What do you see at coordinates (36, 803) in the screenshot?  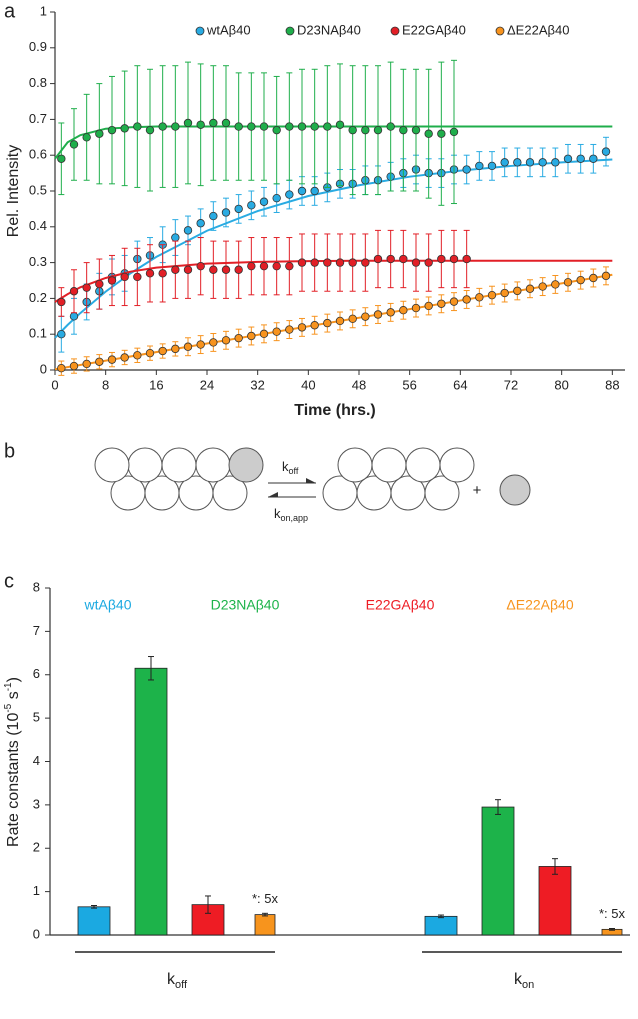 I see `y-tick-label: 3` at bounding box center [36, 803].